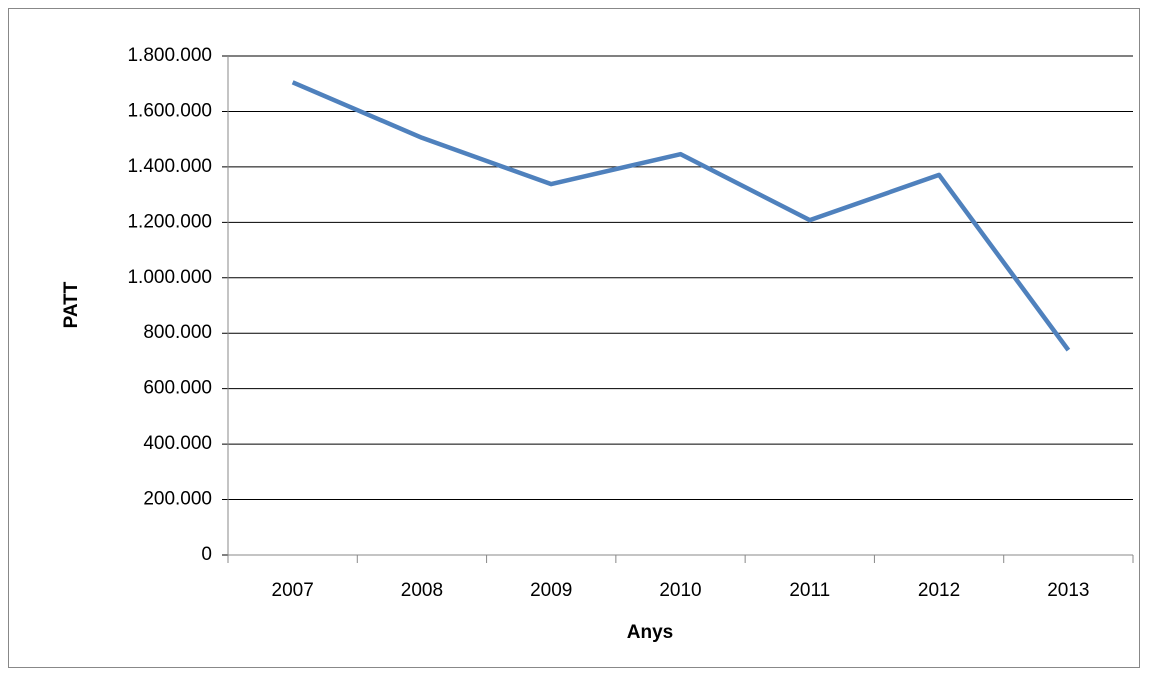  Describe the element at coordinates (293, 590) in the screenshot. I see `x-tick-label: 2007` at that location.